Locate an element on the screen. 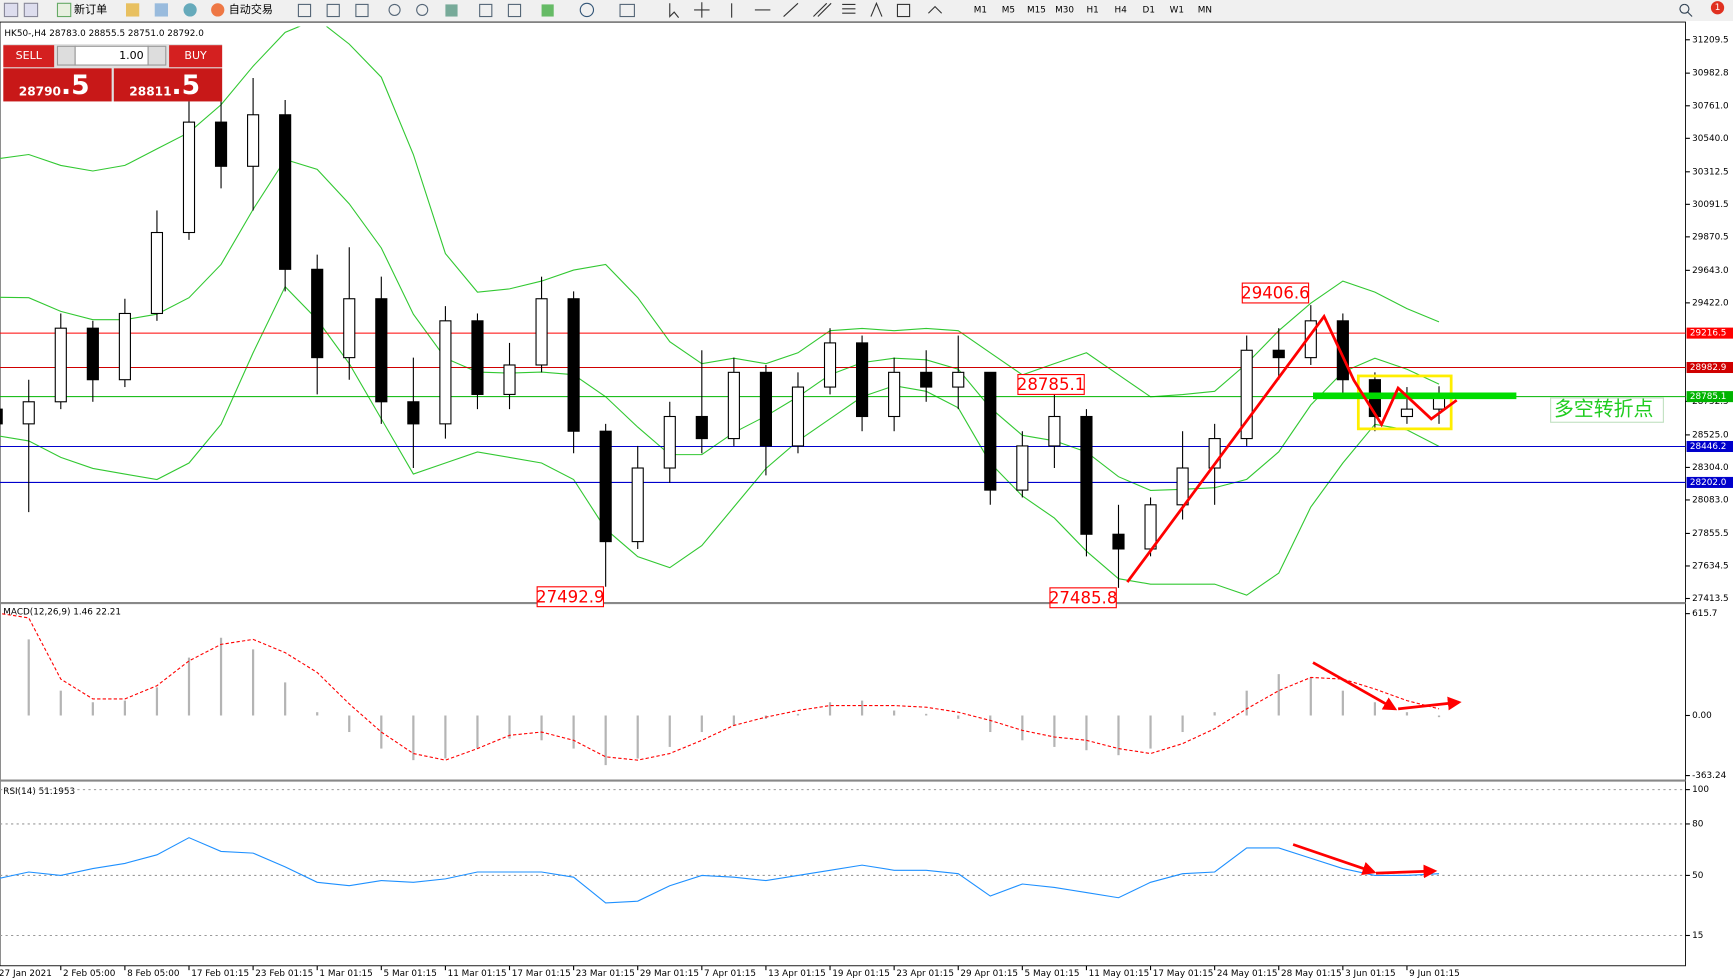 This screenshot has height=979, width=1733. channel-icon is located at coordinates (822, 9).